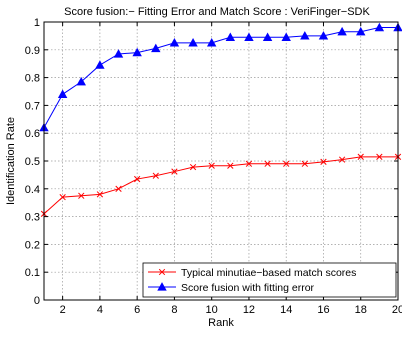 The width and height of the screenshot is (402, 337). I want to click on x-tick-label: 8, so click(174, 310).